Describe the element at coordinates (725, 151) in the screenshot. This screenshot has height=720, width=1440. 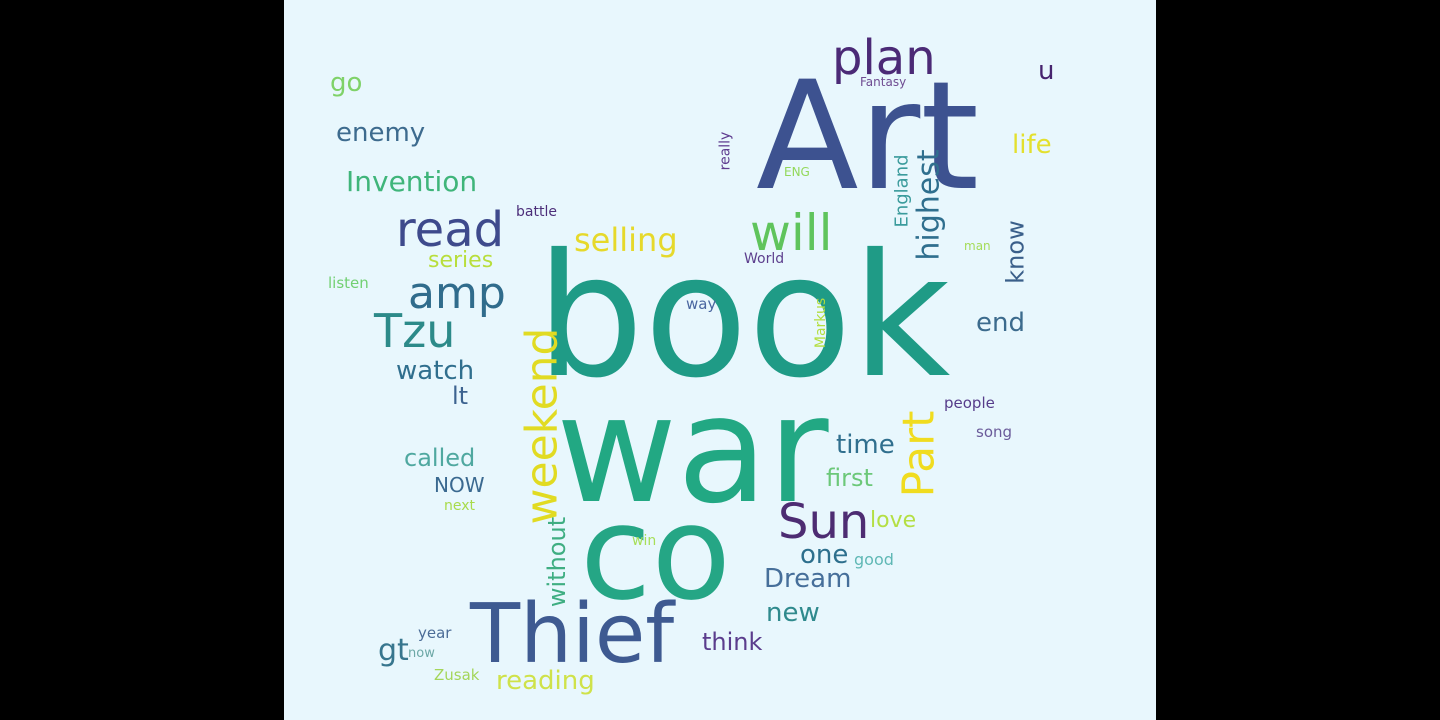
I see `word-really: really` at that location.